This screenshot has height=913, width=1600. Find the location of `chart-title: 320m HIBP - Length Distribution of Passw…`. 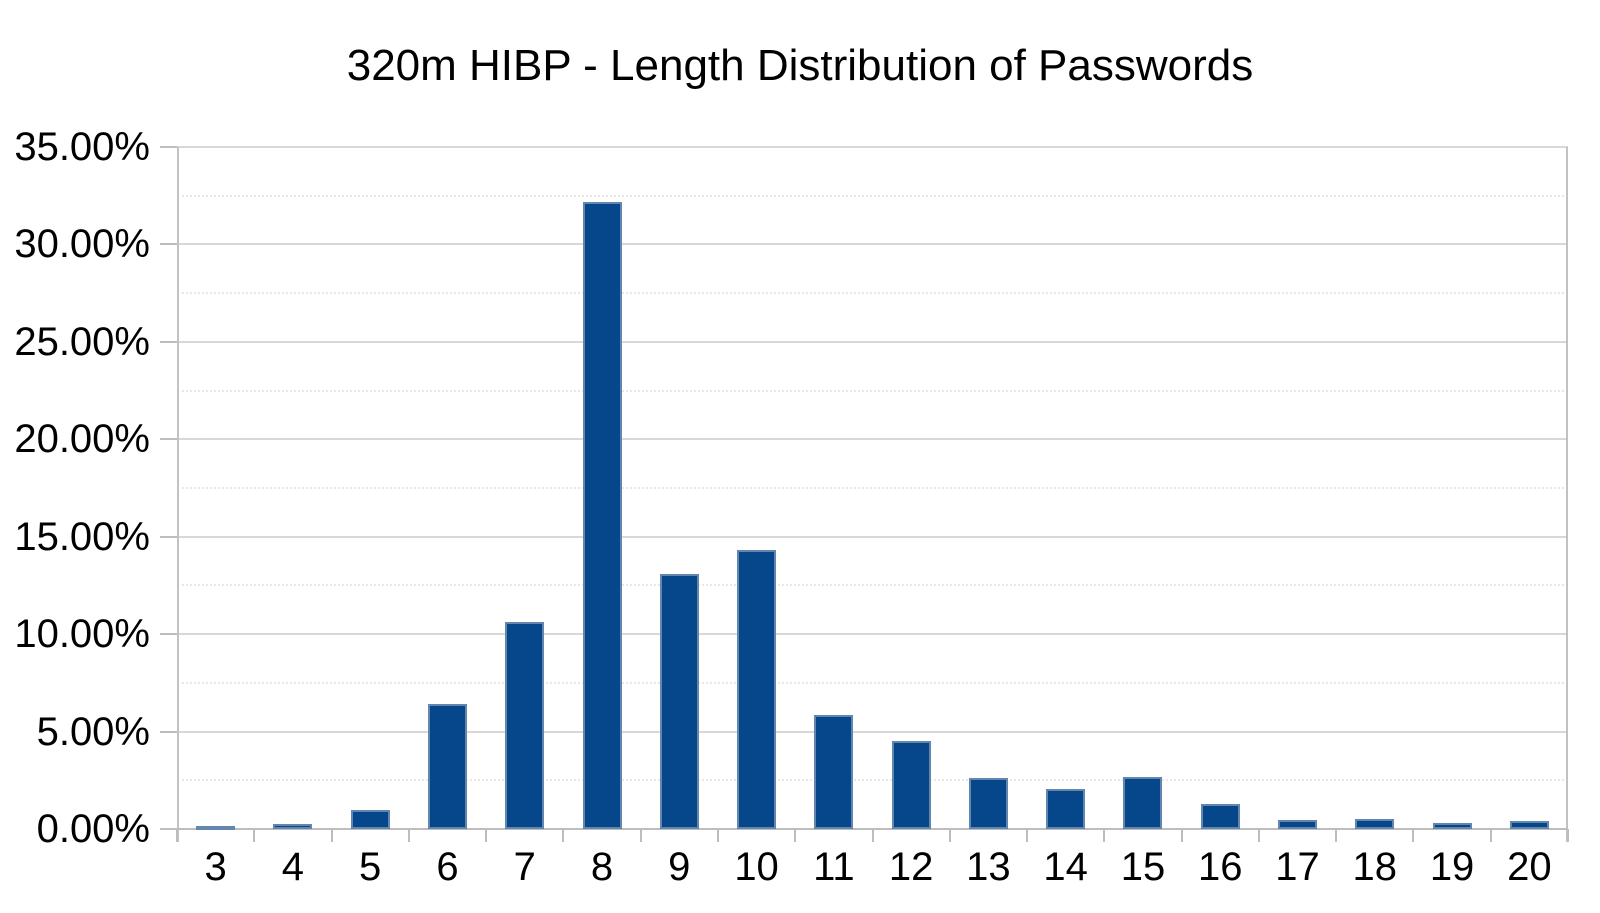

chart-title: 320m HIBP - Length Distribution of Passw… is located at coordinates (800, 65).